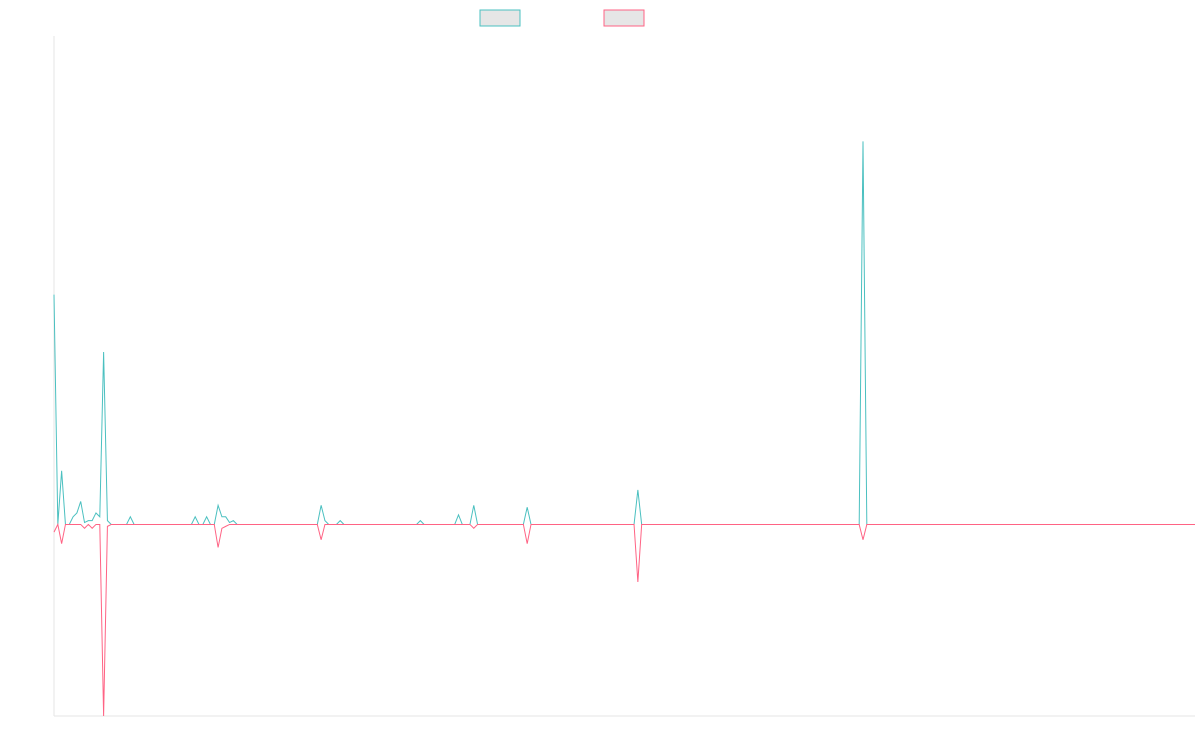  I want to click on legend, so click(562, 18).